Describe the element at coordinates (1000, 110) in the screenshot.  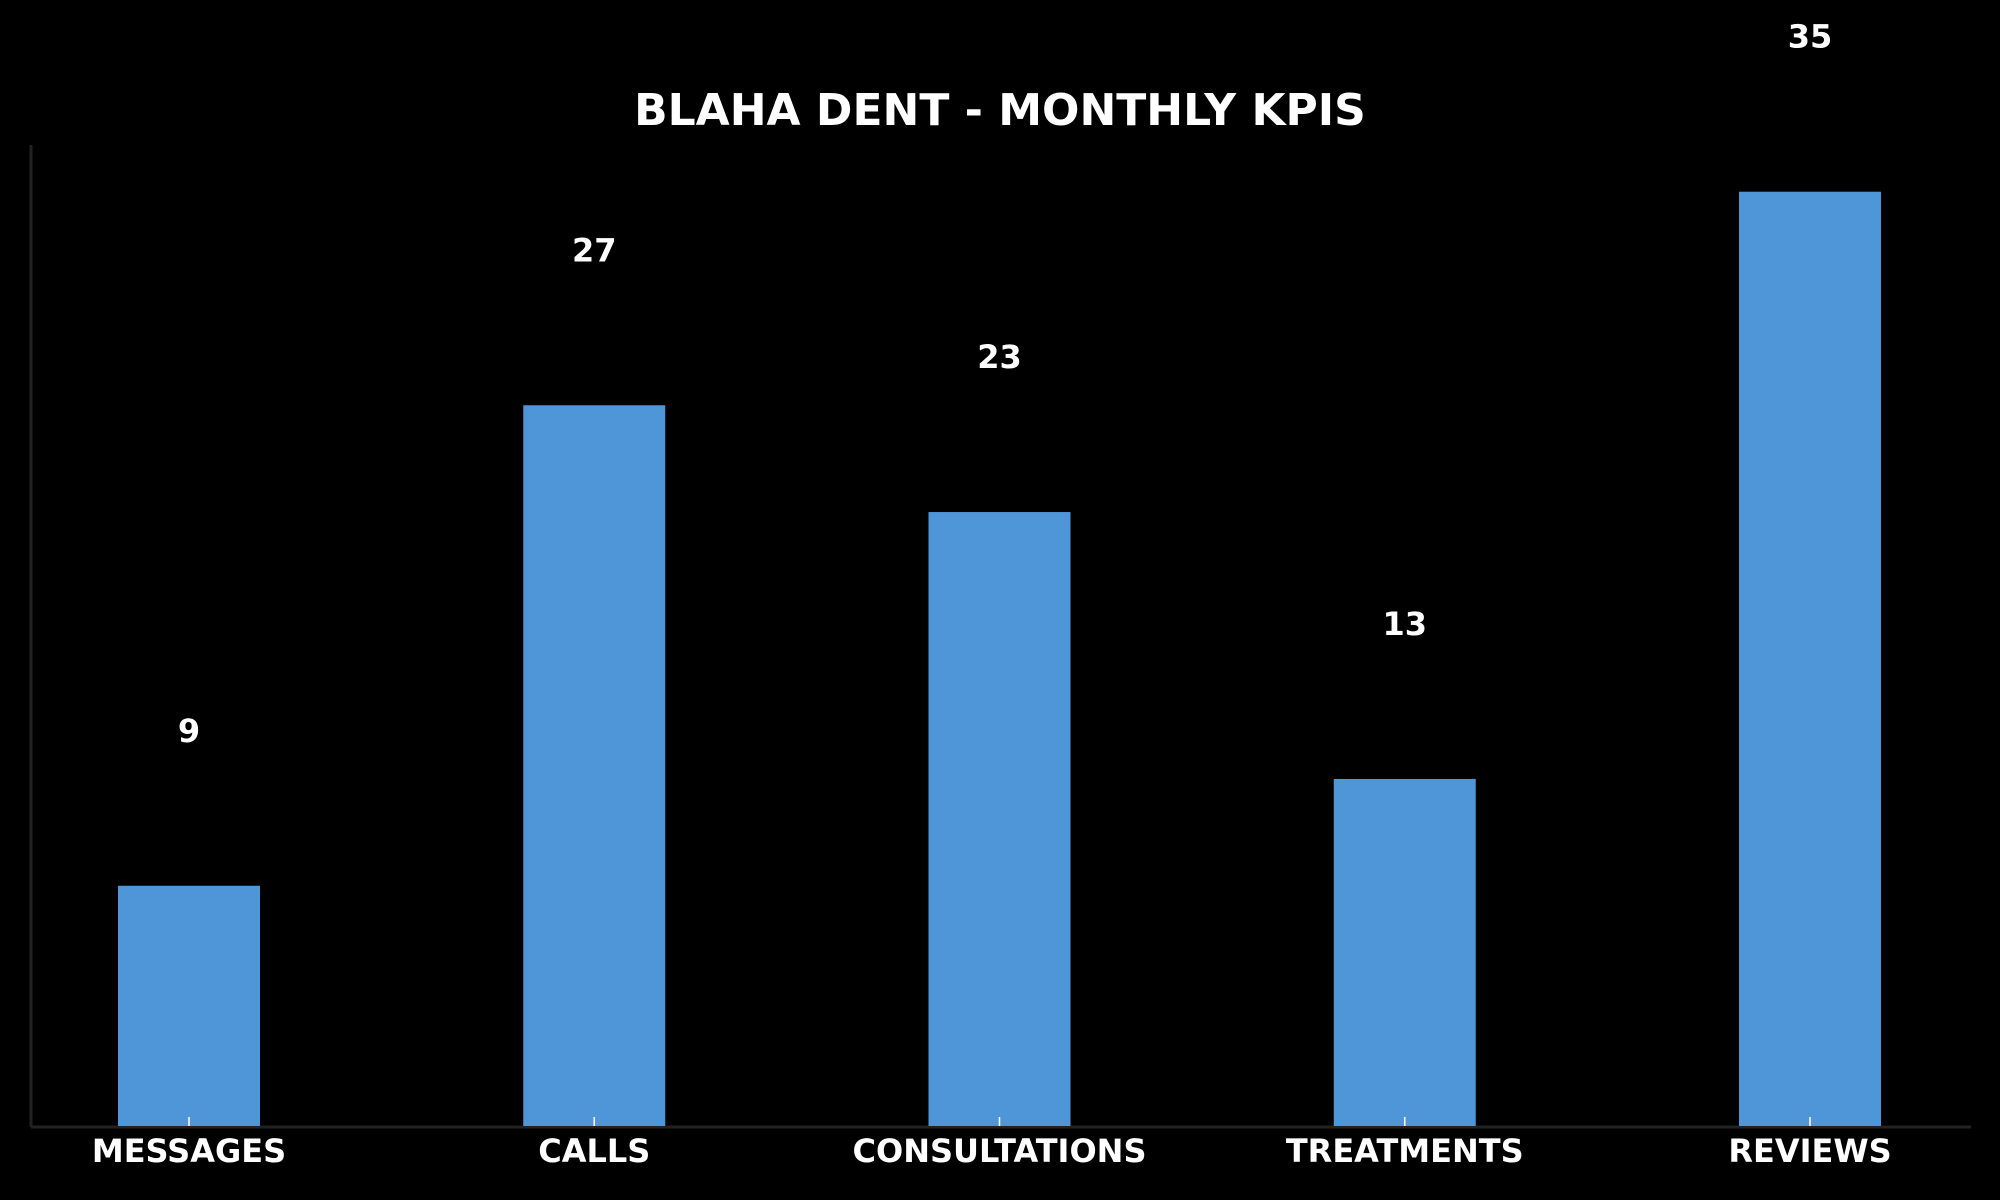
I see `chart-title: BLAHA DENT - MONTHLY KPIS` at that location.